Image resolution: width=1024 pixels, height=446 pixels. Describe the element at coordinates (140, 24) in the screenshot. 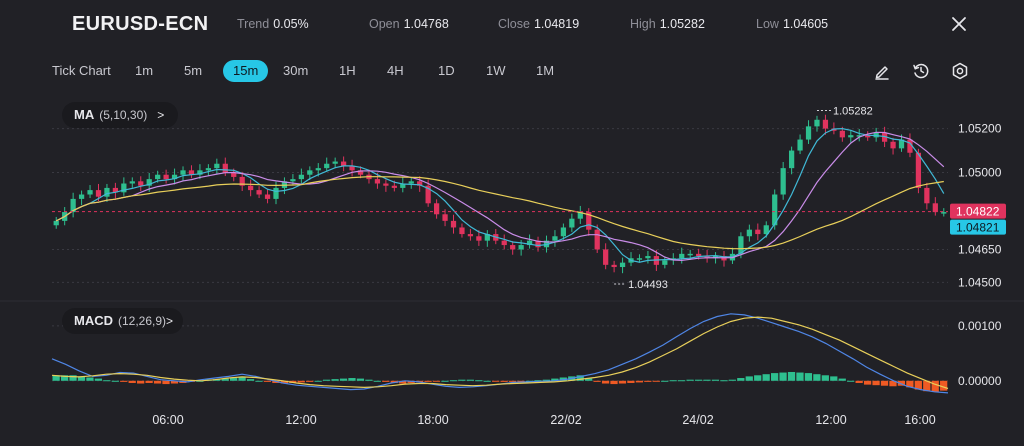

I see `symbol-title: EURUSD-ECN` at that location.